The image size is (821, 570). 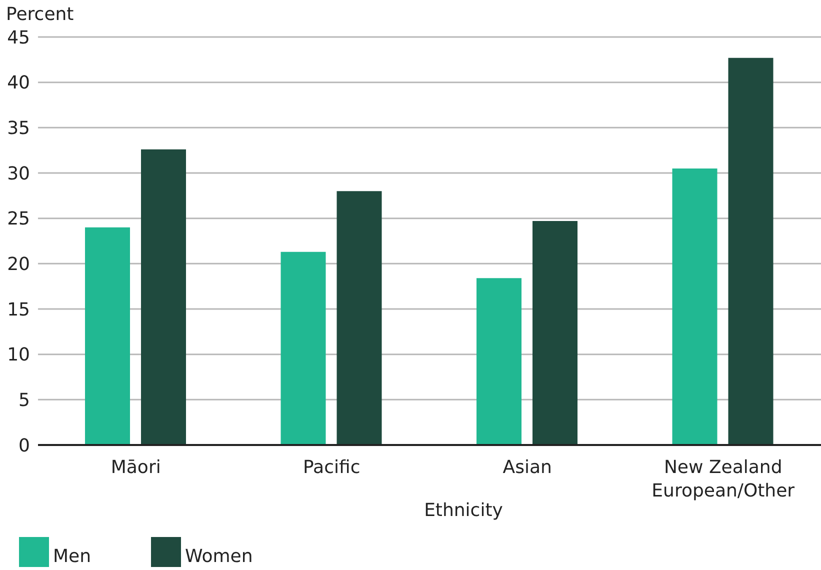 I want to click on y-tick-label: 25, so click(x=18, y=219).